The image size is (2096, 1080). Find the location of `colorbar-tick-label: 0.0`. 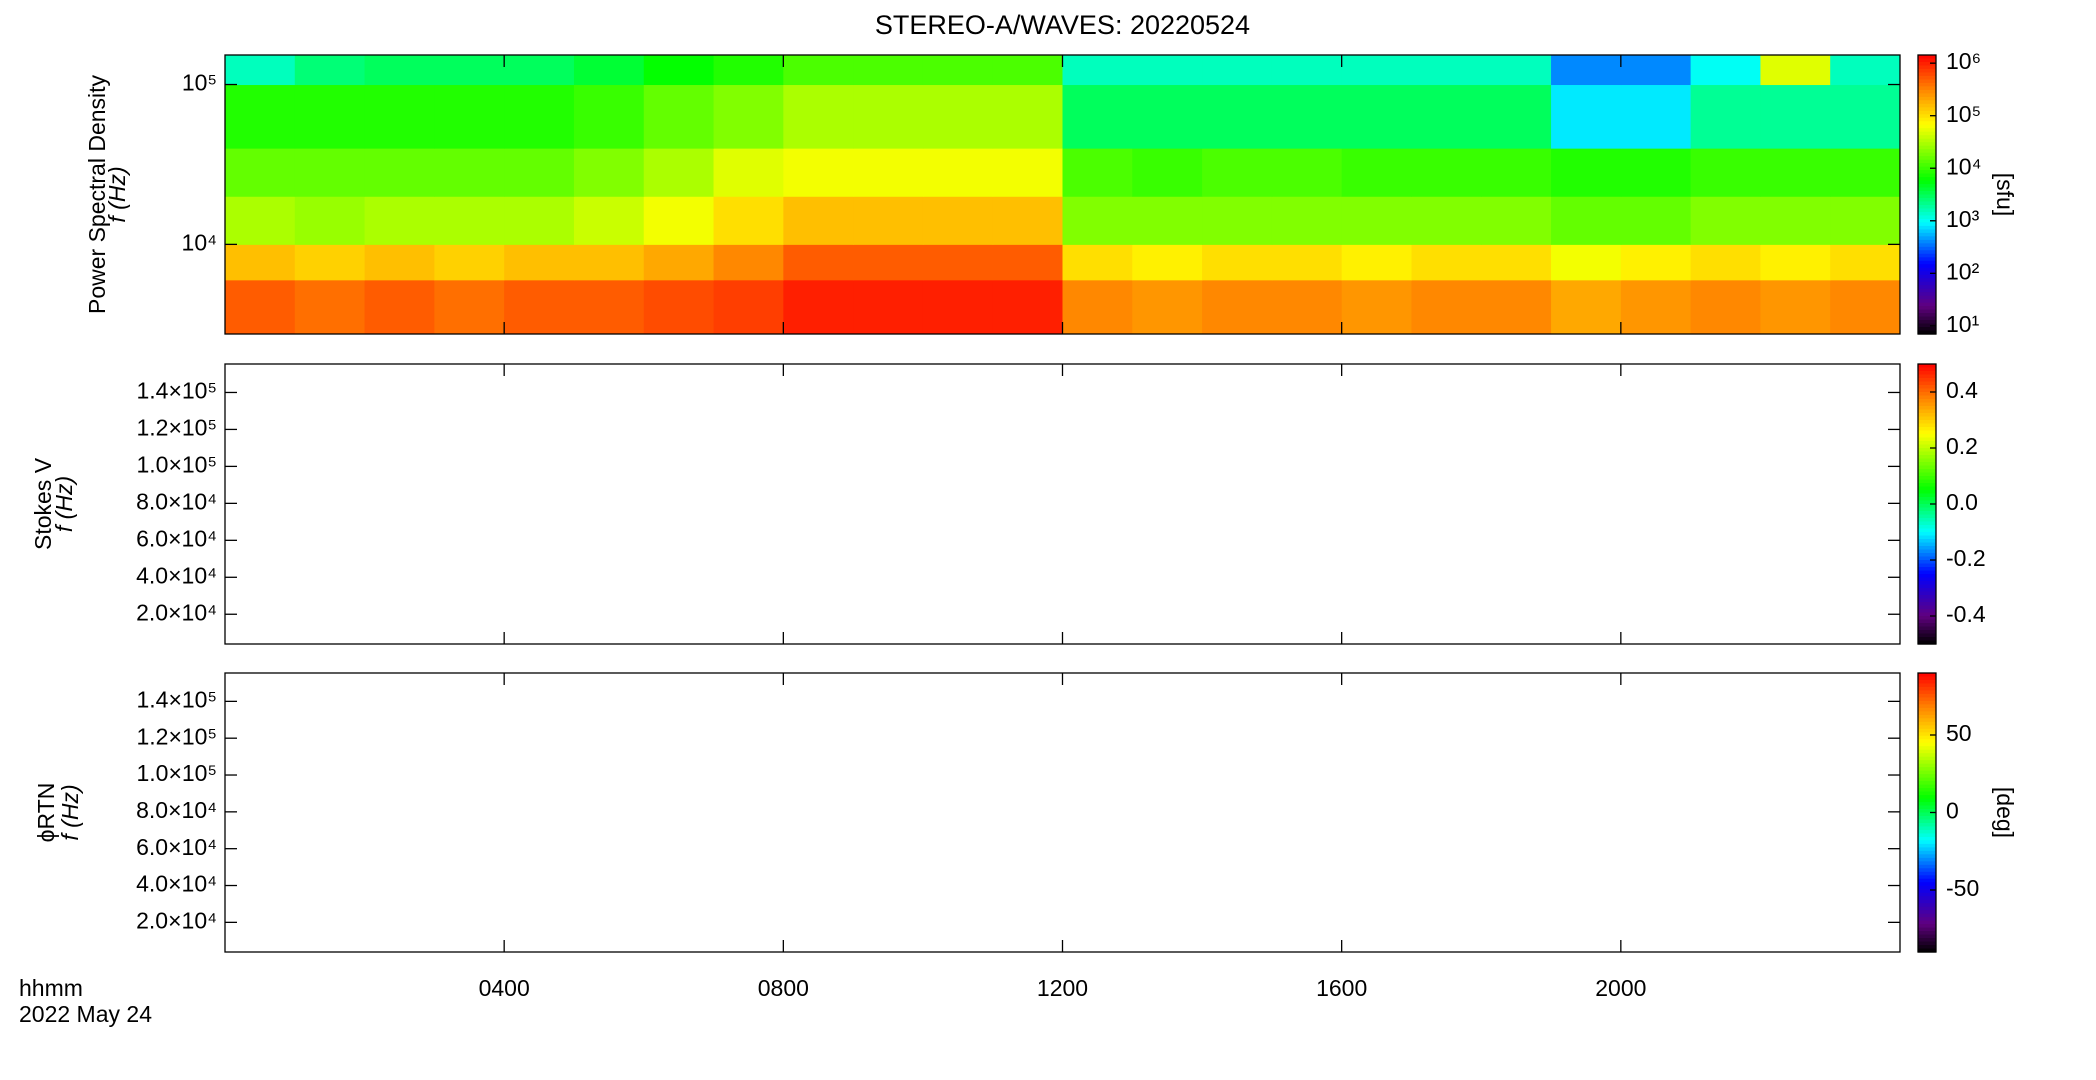

colorbar-tick-label: 0.0 is located at coordinates (1962, 502).